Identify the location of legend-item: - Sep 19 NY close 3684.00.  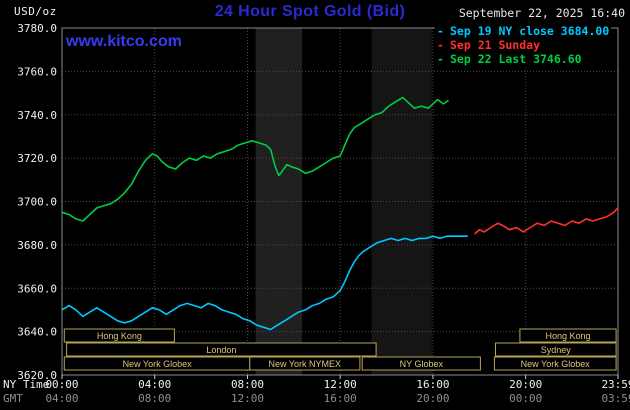
(523, 31).